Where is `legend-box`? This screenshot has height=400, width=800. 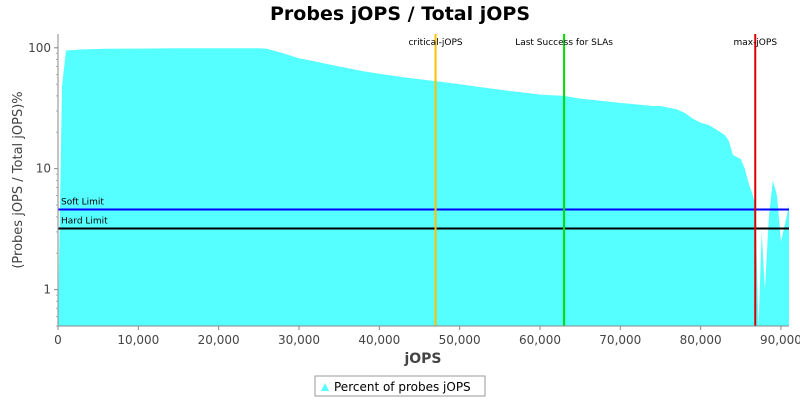 legend-box is located at coordinates (400, 386).